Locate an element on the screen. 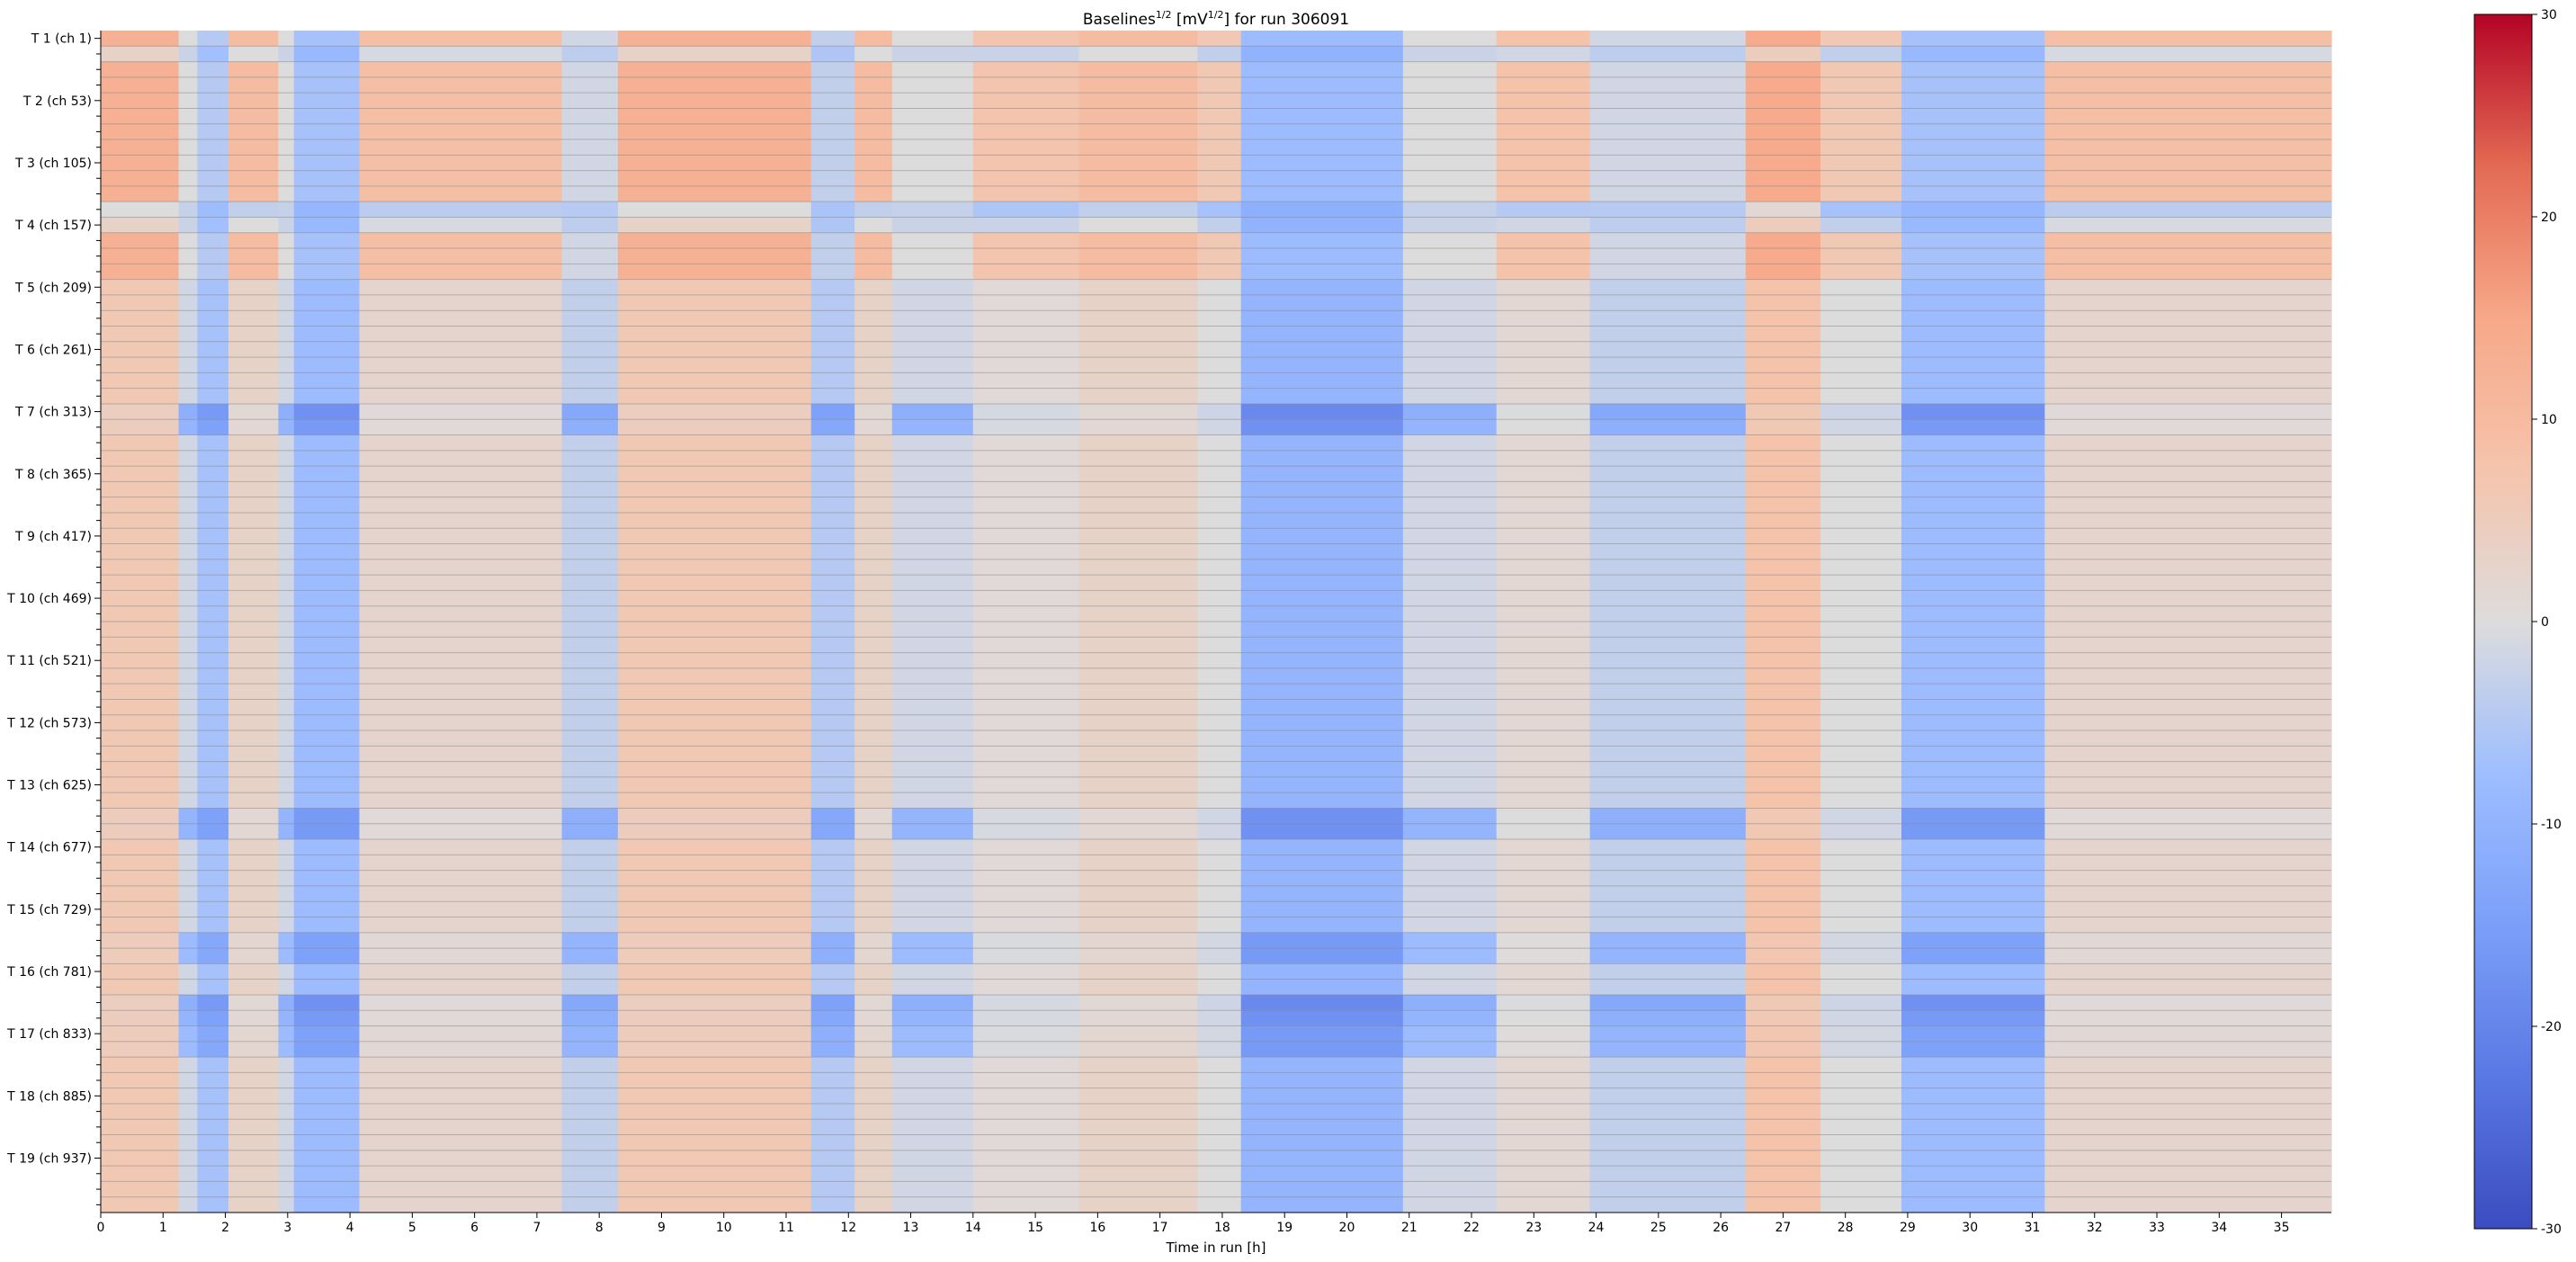 Image resolution: width=2576 pixels, height=1262 pixels. x-tick-label: 34 is located at coordinates (2219, 1228).